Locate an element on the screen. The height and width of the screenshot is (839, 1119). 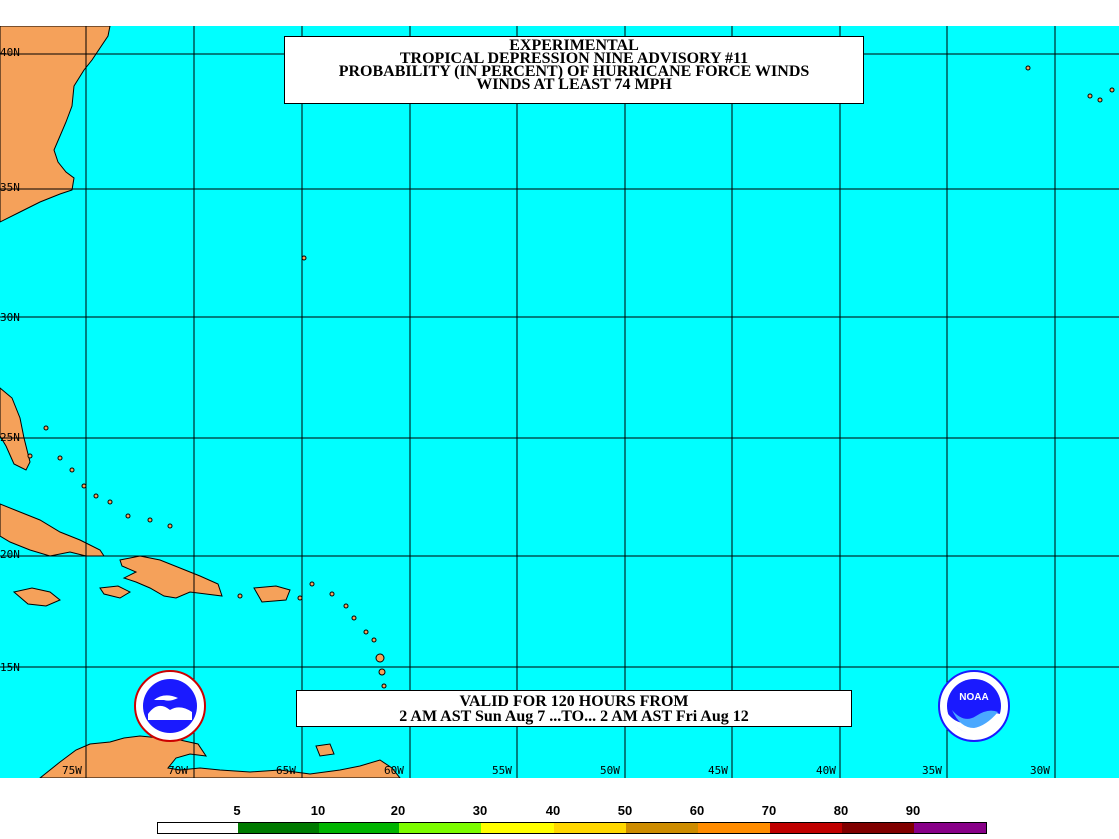
legend-label-30: 30 is located at coordinates (480, 810).